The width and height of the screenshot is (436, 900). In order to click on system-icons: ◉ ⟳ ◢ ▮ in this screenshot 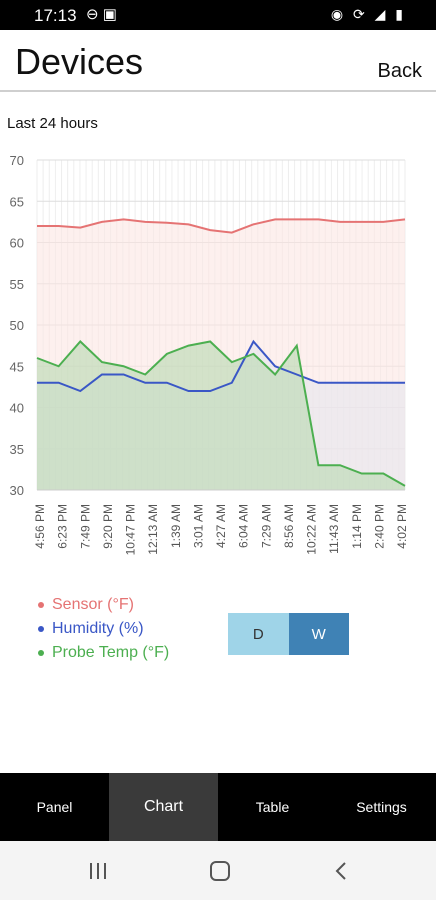, I will do `click(368, 14)`.